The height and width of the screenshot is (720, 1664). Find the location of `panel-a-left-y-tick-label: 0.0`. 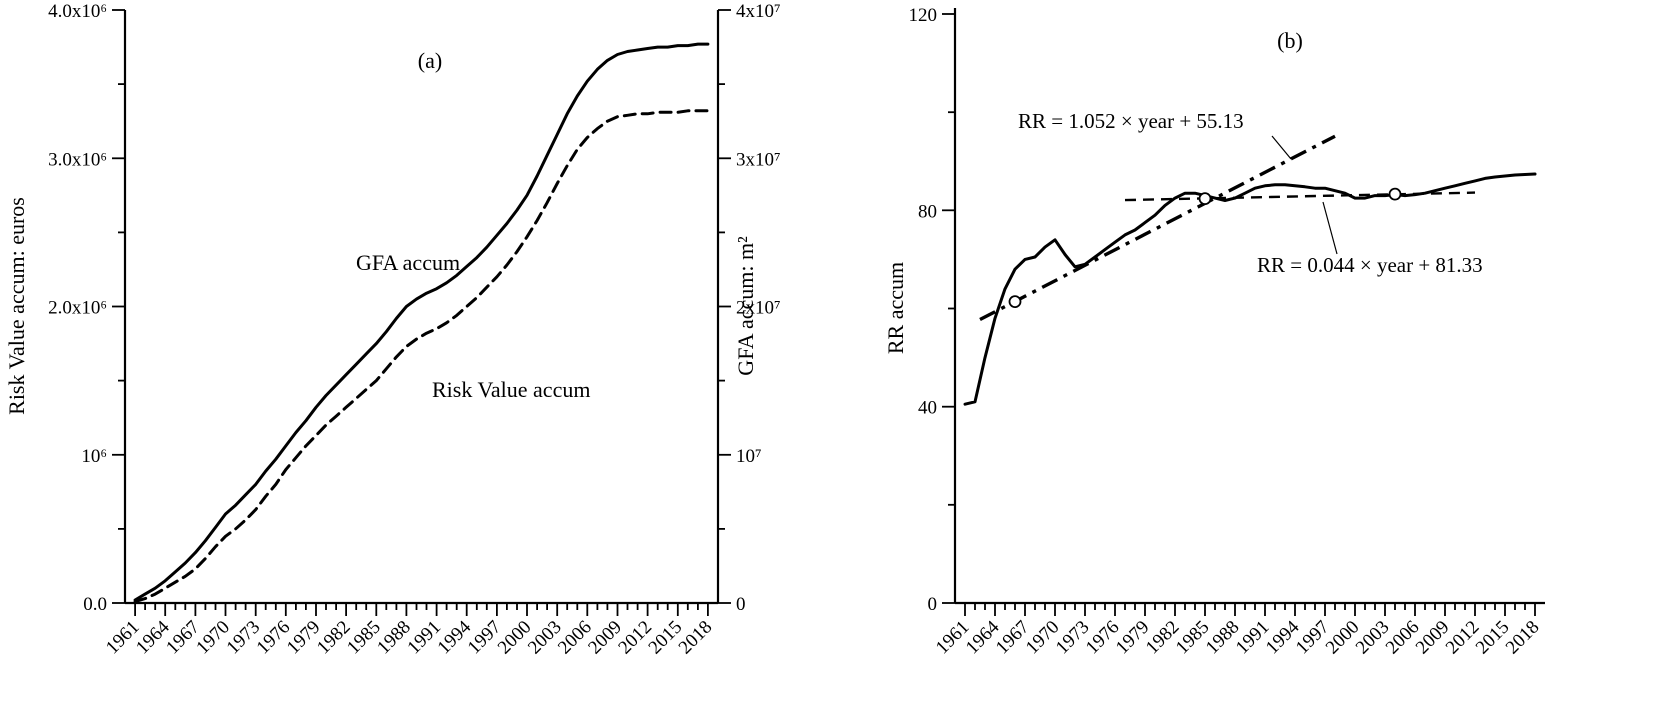

panel-a-left-y-tick-label: 0.0 is located at coordinates (95, 604).